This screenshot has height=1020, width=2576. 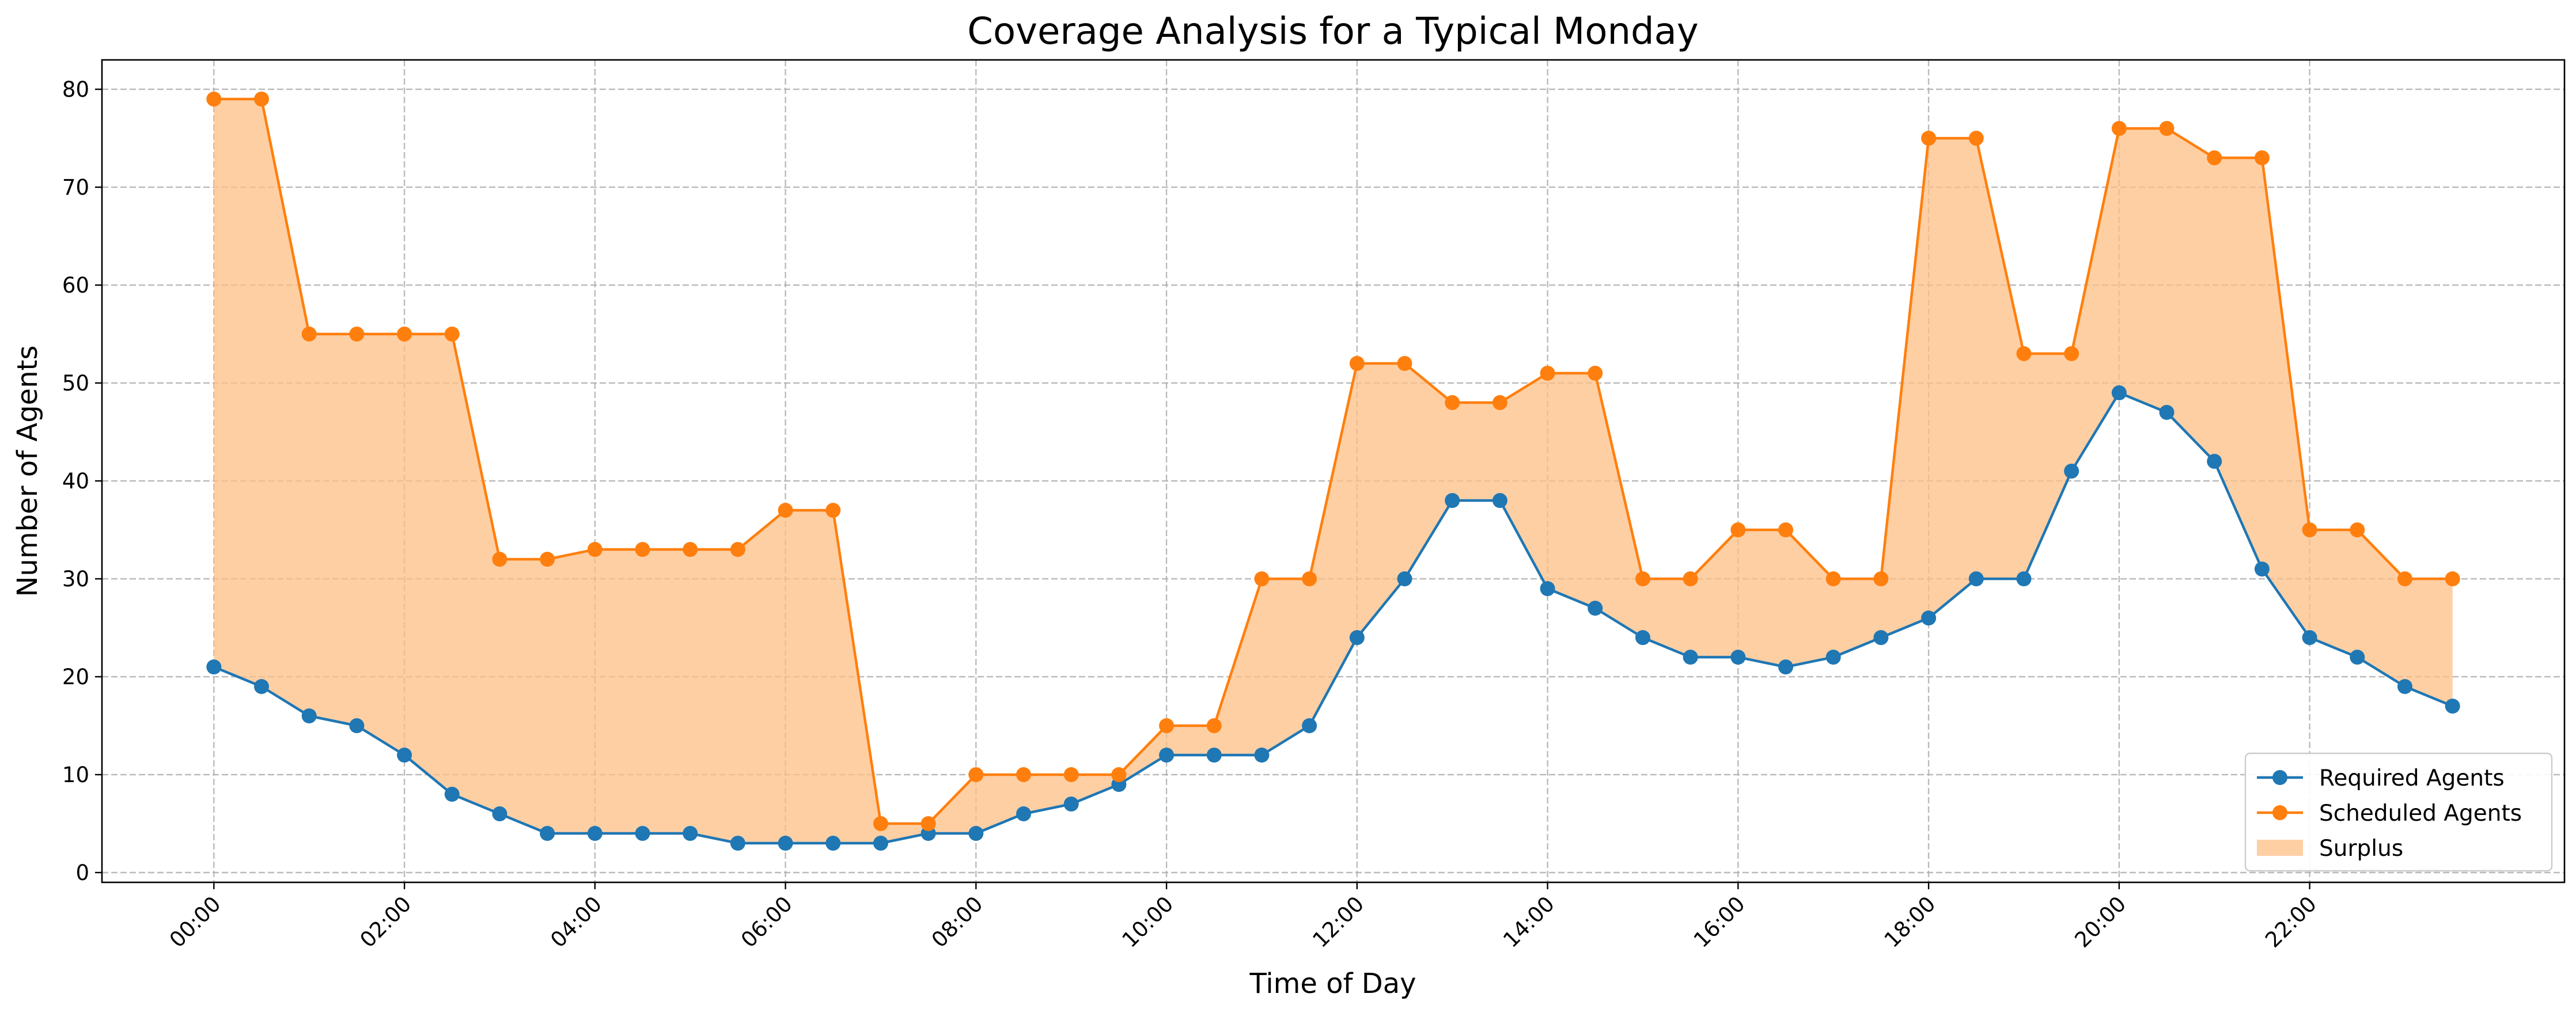 I want to click on legend-label-scheduled-agents: Scheduled Agents, so click(x=2420, y=814).